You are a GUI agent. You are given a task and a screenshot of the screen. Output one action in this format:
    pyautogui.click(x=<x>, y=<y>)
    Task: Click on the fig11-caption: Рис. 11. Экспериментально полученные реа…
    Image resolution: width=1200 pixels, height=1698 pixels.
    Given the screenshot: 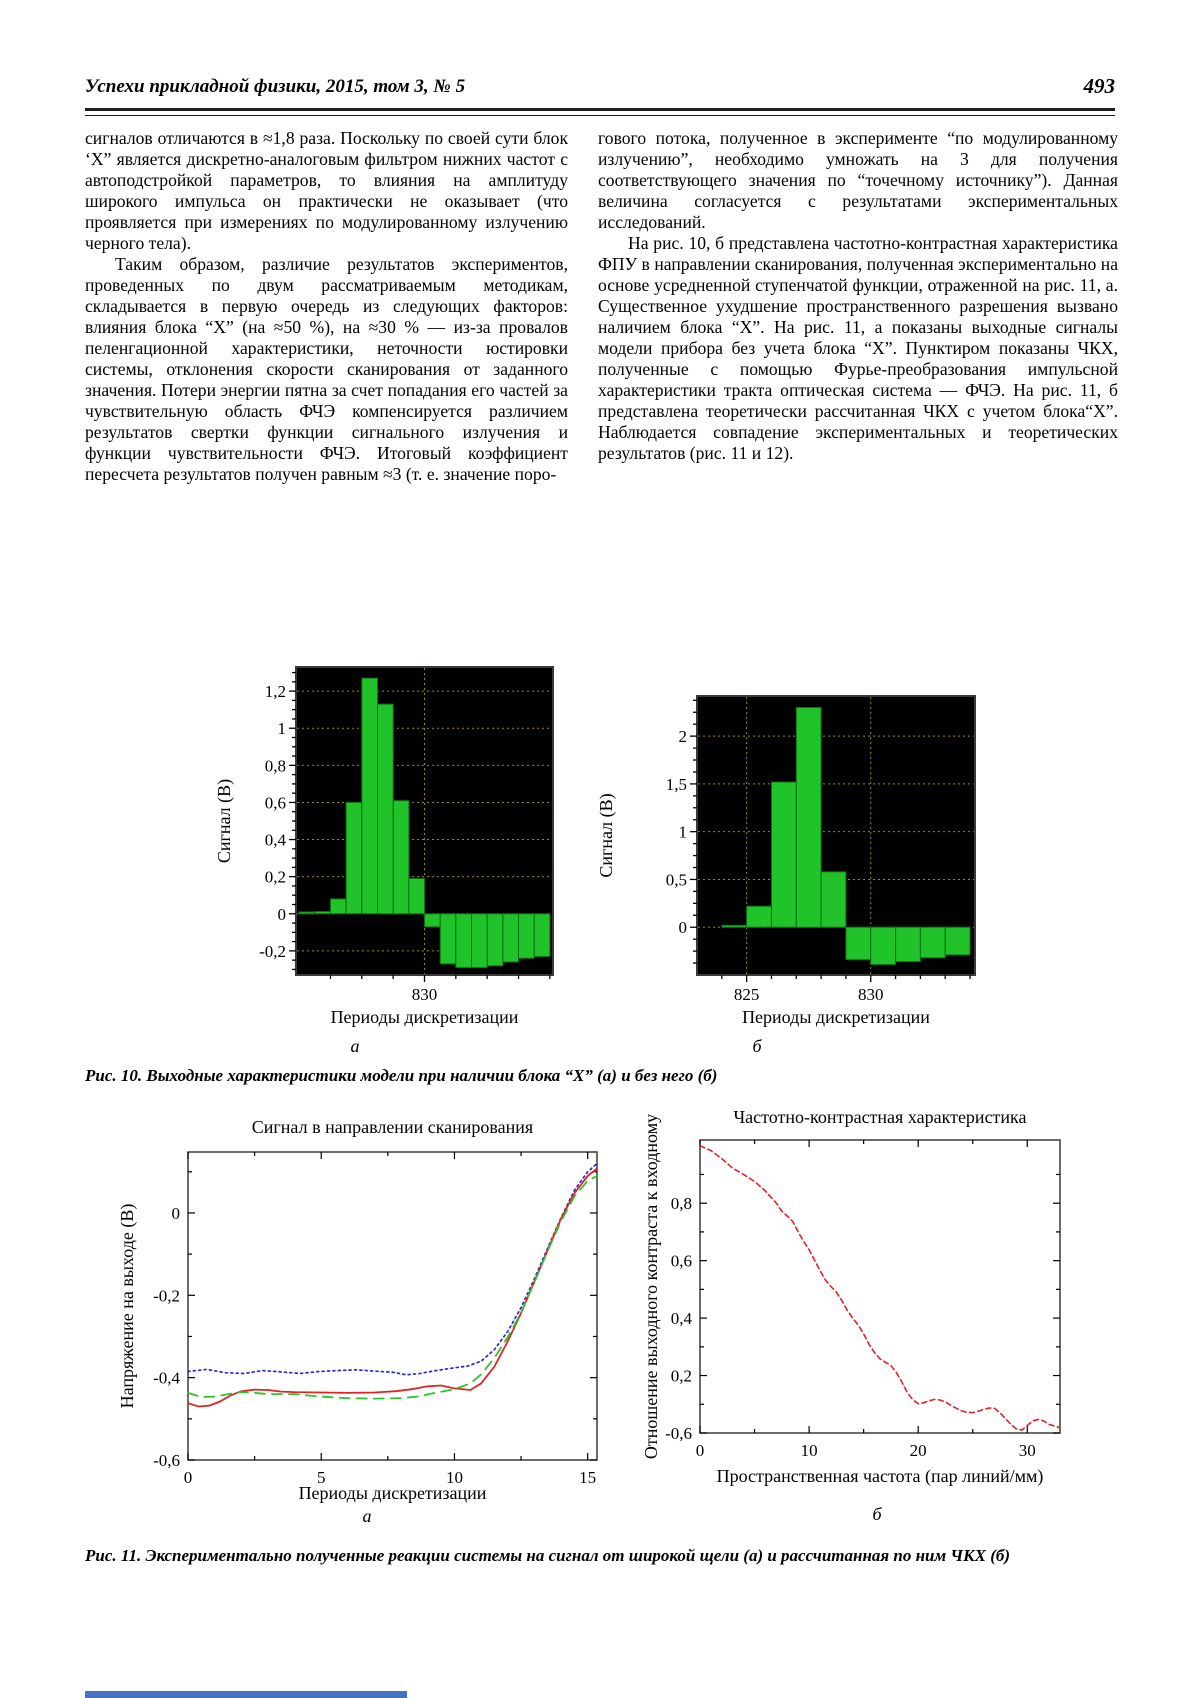 What is the action you would take?
    pyautogui.click(x=548, y=1555)
    